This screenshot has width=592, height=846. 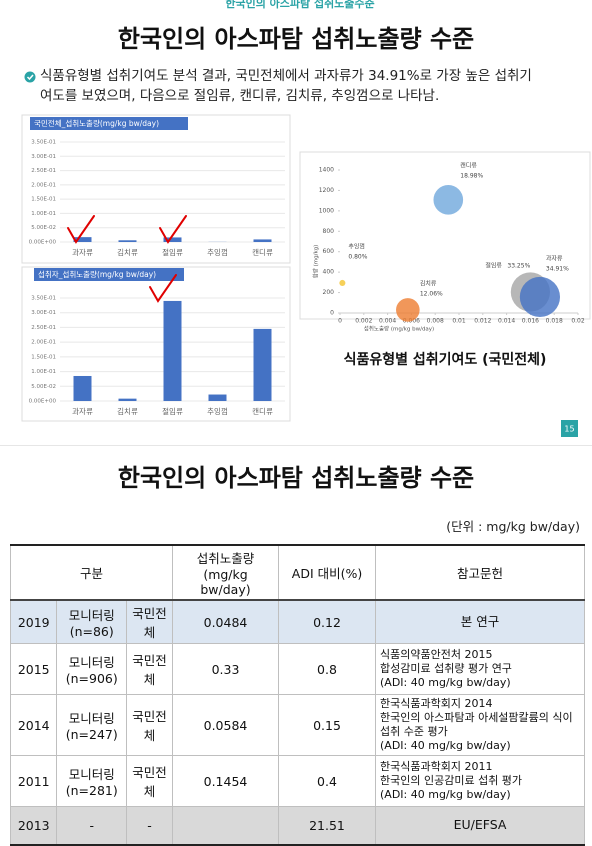 What do you see at coordinates (493, 265) in the screenshot?
I see `bubble-label: 절임류` at bounding box center [493, 265].